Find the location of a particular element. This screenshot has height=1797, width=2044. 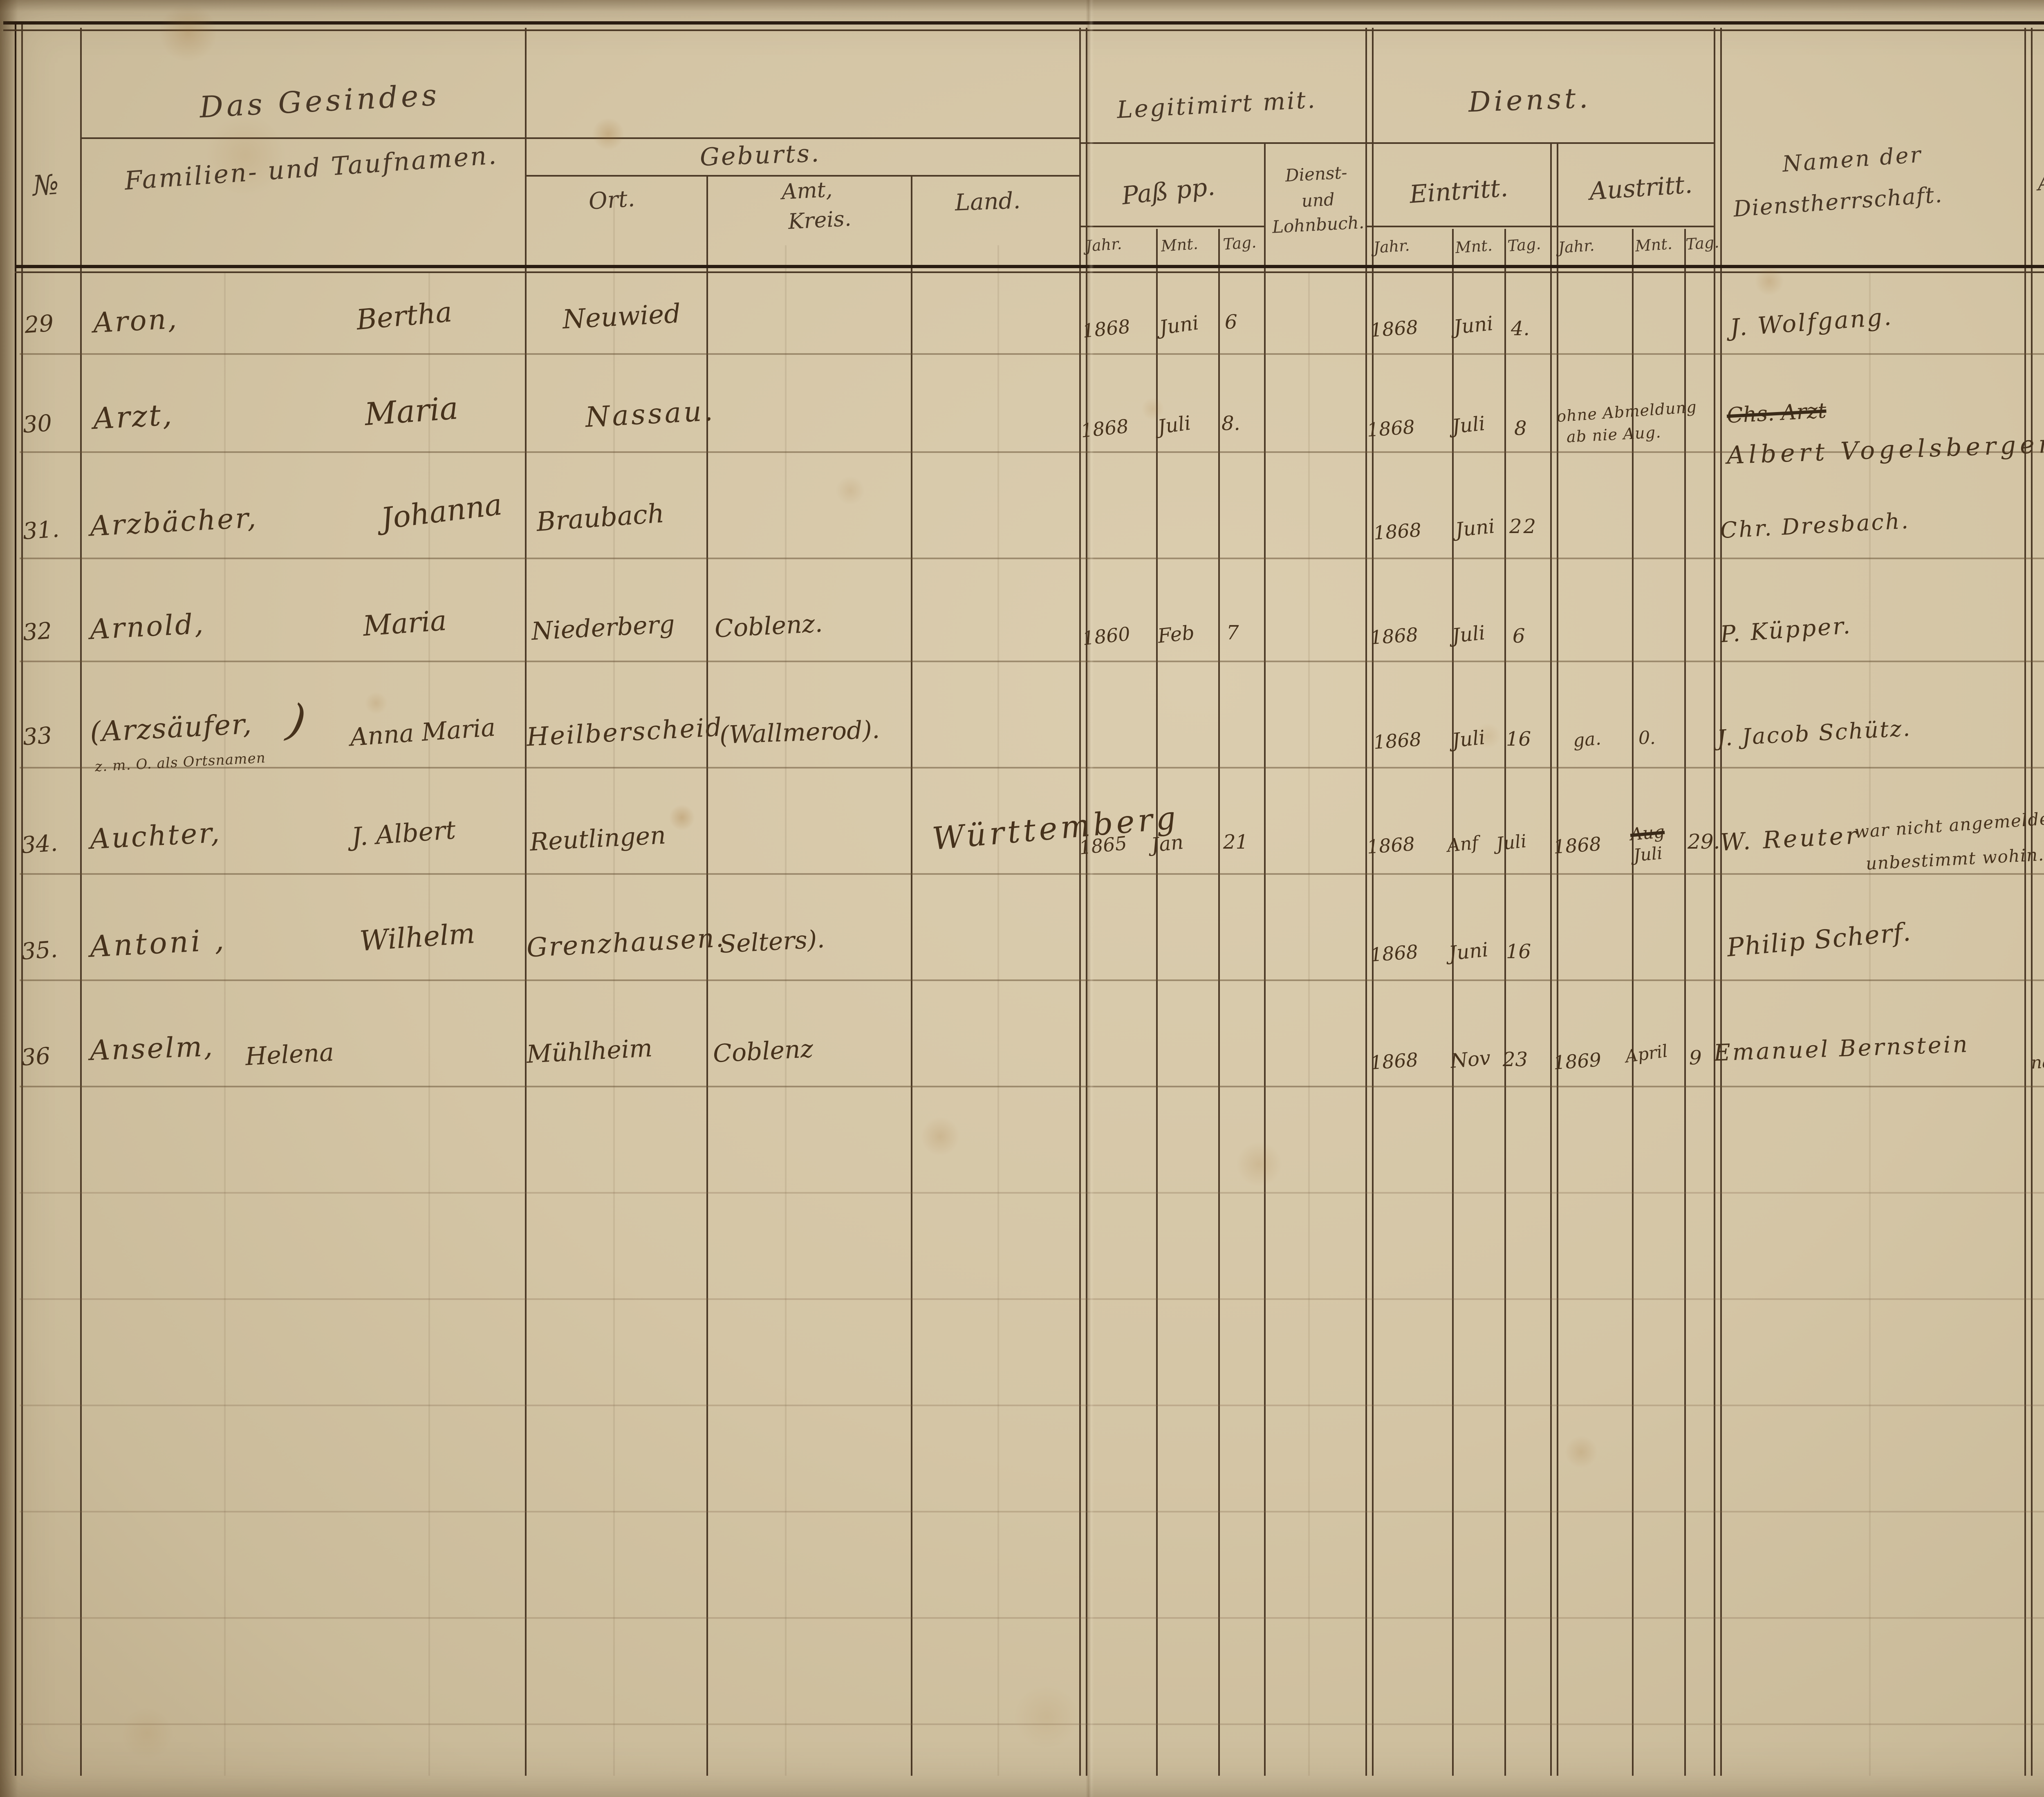

row-surname-paren: ) is located at coordinates (296, 721).